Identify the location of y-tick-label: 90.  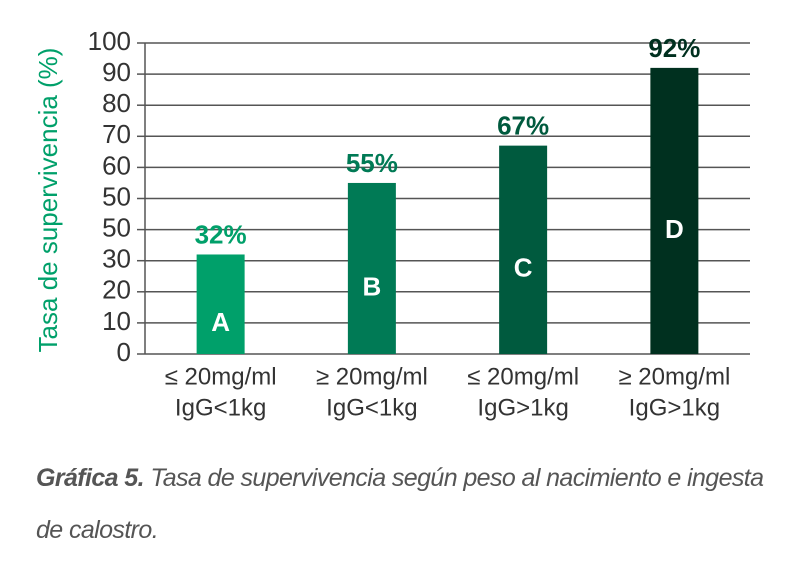
(116, 72).